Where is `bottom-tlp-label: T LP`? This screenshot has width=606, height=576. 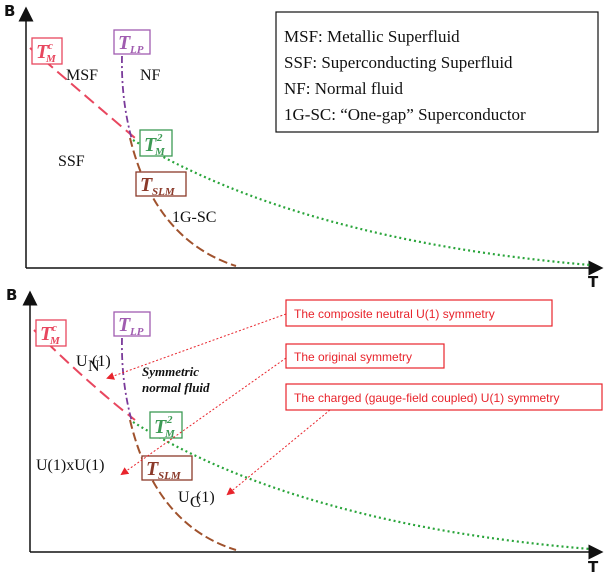 bottom-tlp-label: T LP is located at coordinates (132, 324).